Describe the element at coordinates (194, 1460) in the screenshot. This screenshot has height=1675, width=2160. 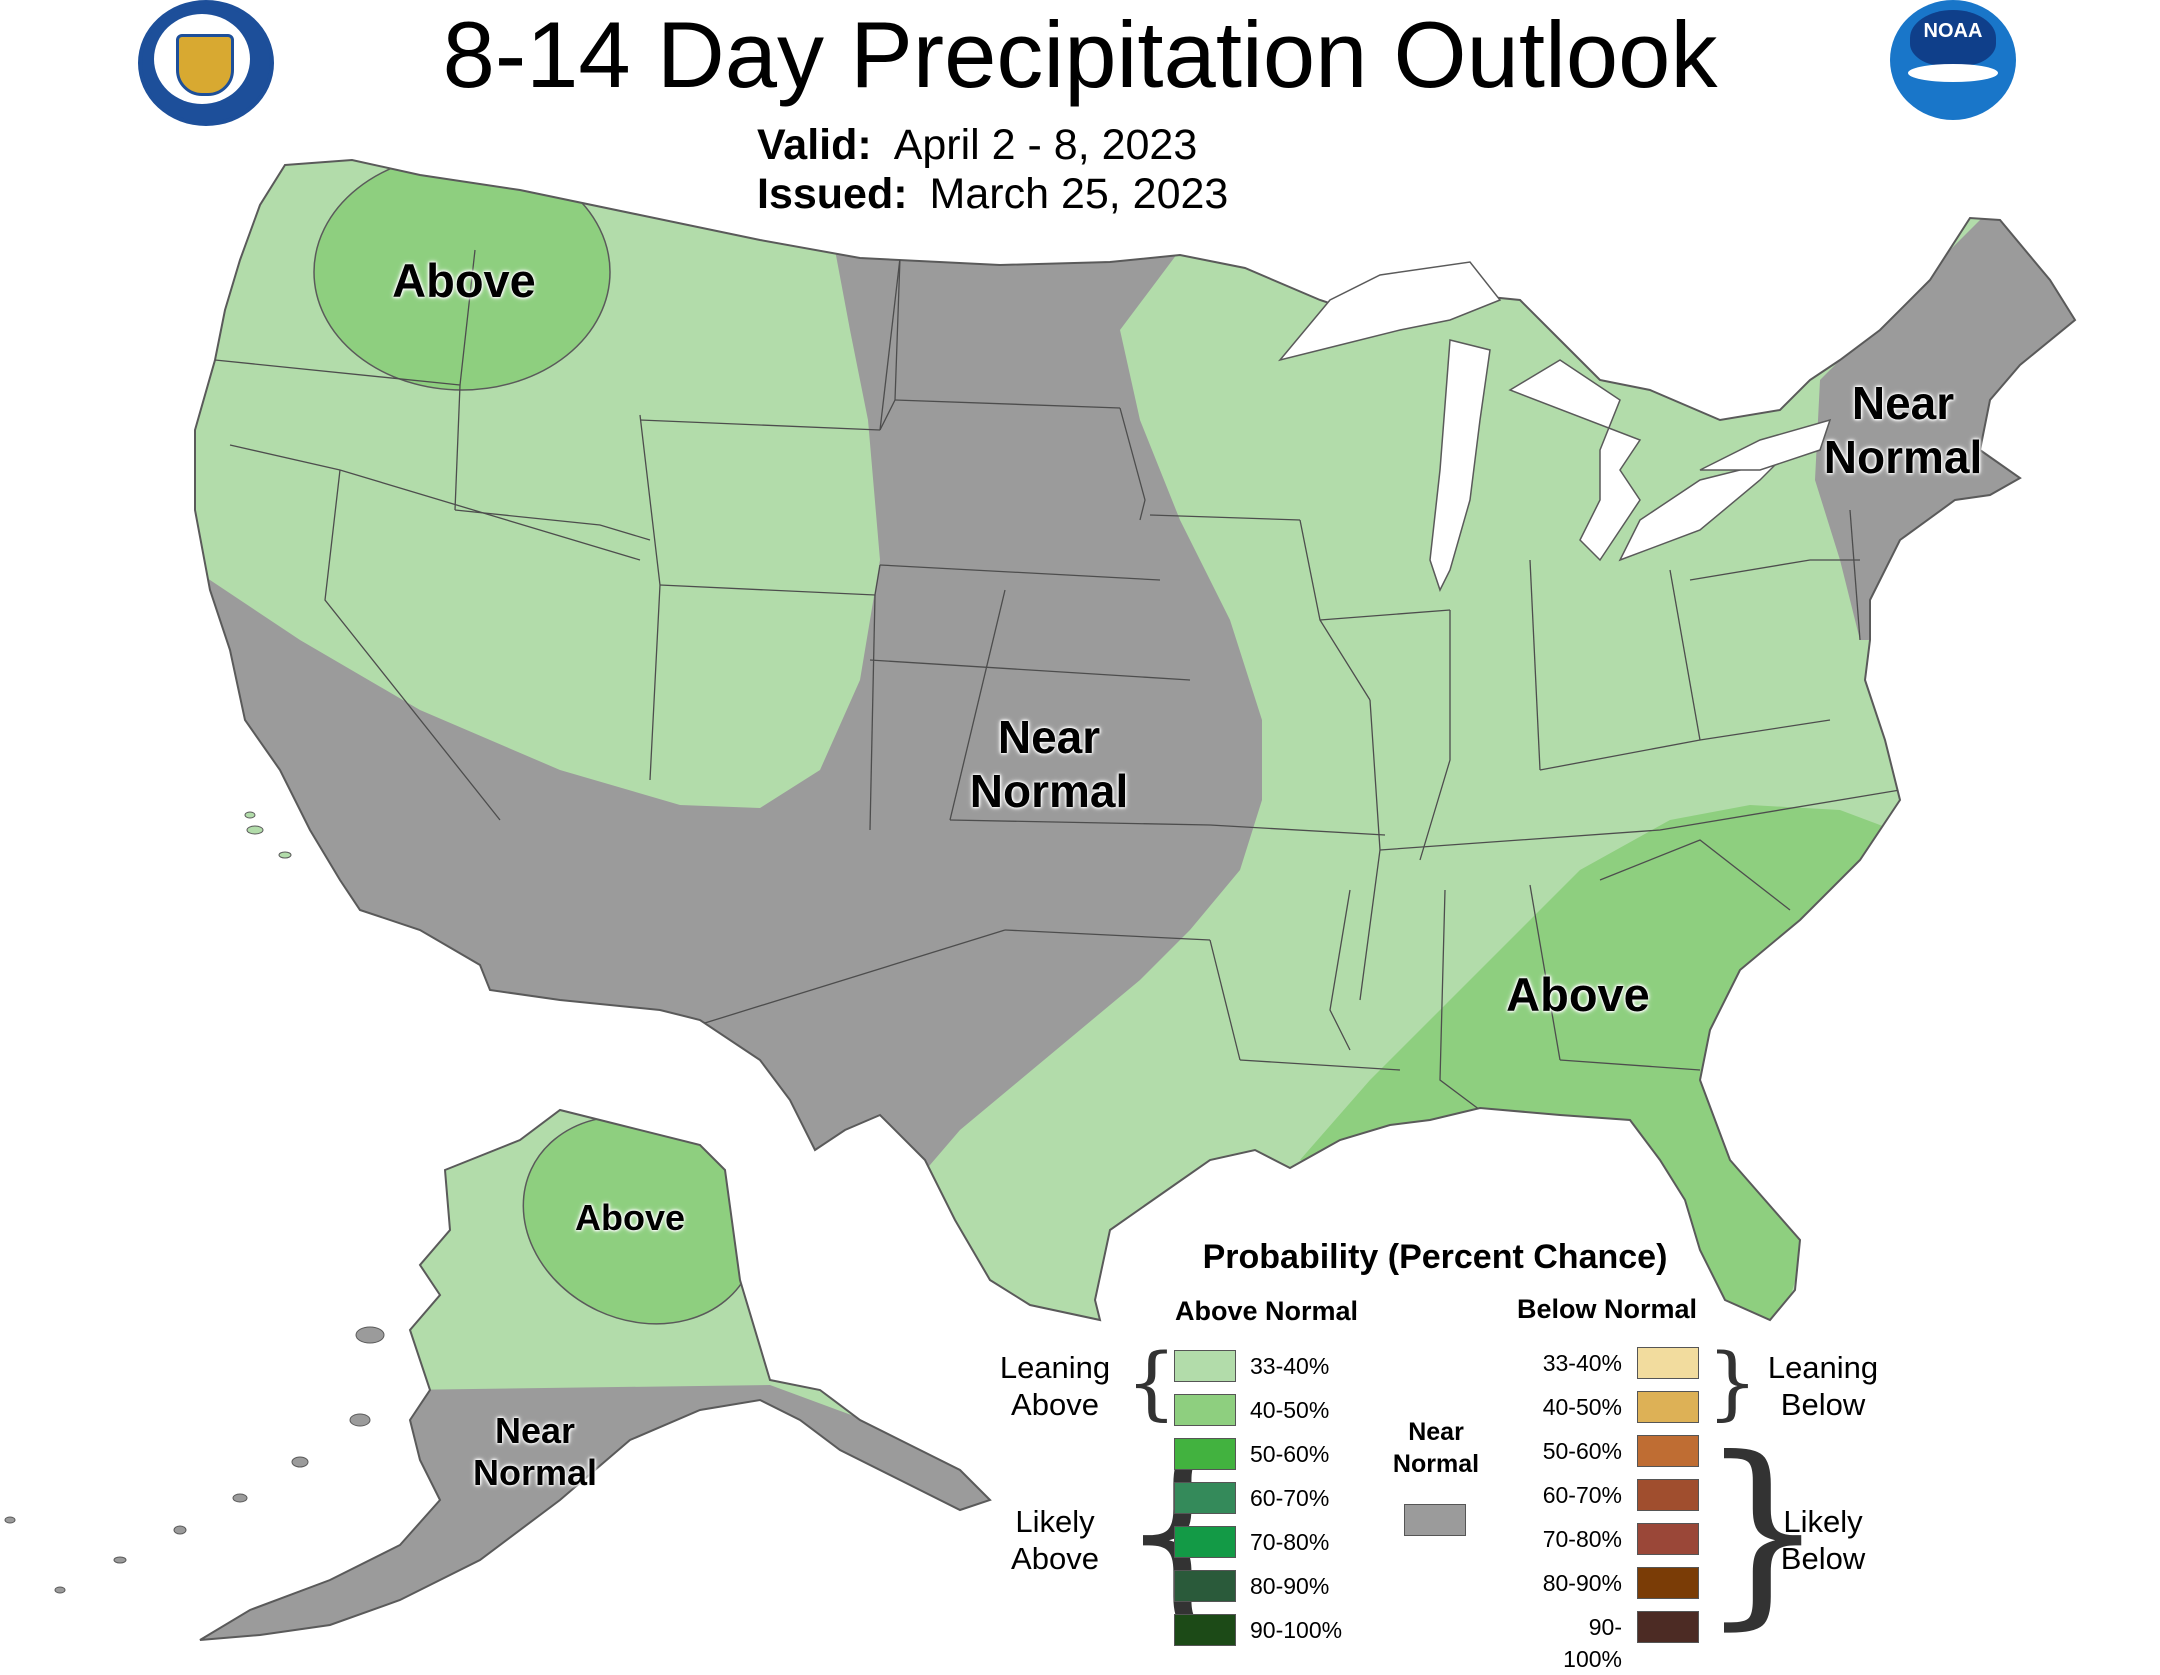
I see `alaska-islands` at that location.